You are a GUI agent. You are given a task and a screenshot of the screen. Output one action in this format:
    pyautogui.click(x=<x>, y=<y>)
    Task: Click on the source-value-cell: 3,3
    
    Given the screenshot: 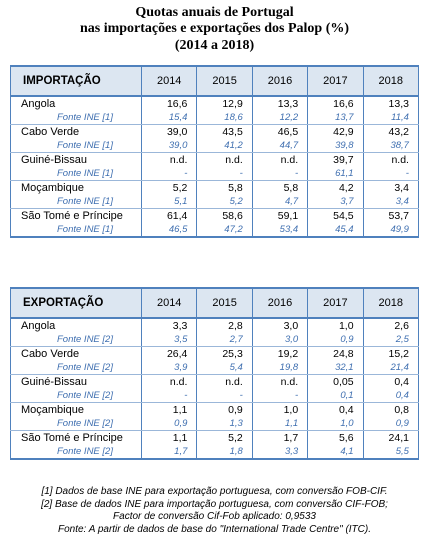 What is the action you would take?
    pyautogui.click(x=280, y=452)
    